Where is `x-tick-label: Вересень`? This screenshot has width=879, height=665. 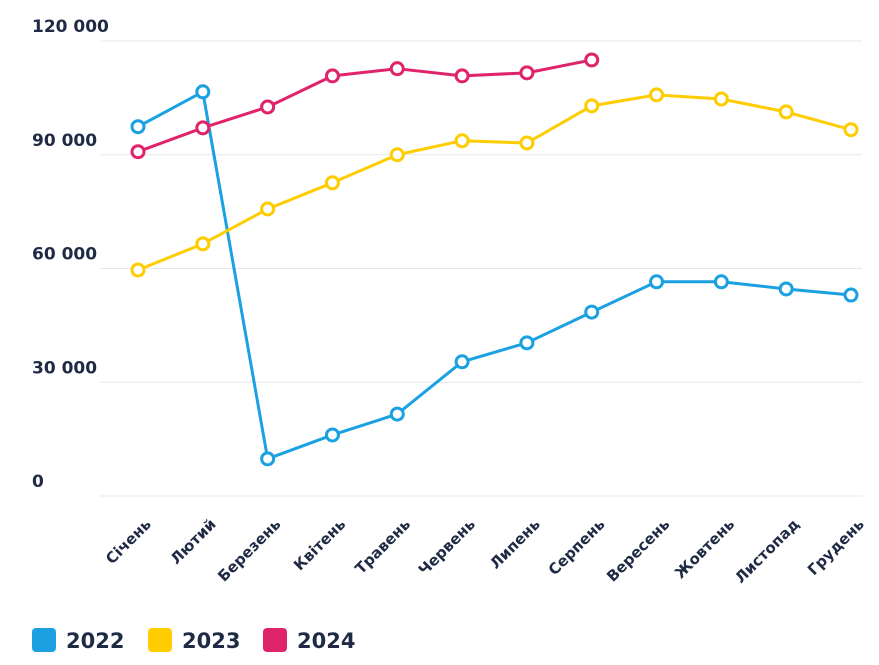 x-tick-label: Вересень is located at coordinates (638, 550).